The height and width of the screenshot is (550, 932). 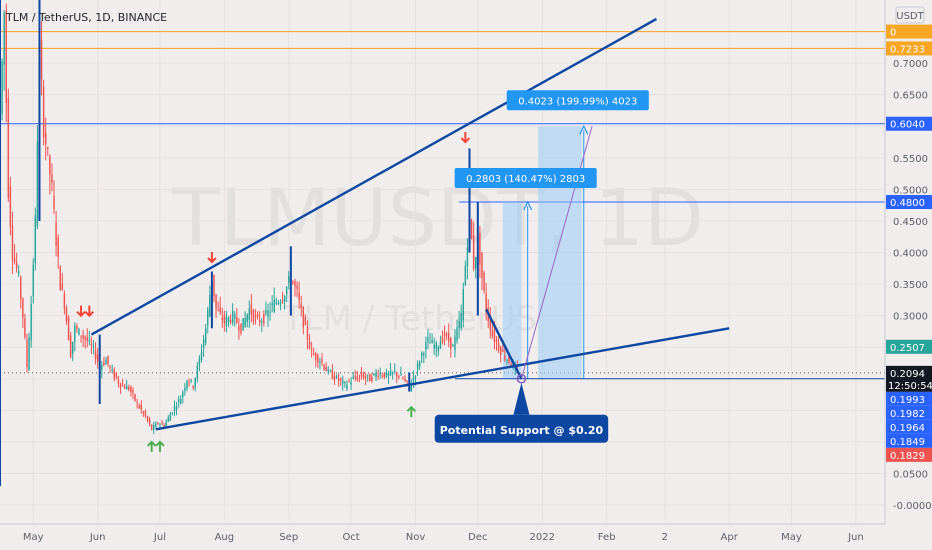 What do you see at coordinates (528, 205) in the screenshot?
I see `measure-arrow-head` at bounding box center [528, 205].